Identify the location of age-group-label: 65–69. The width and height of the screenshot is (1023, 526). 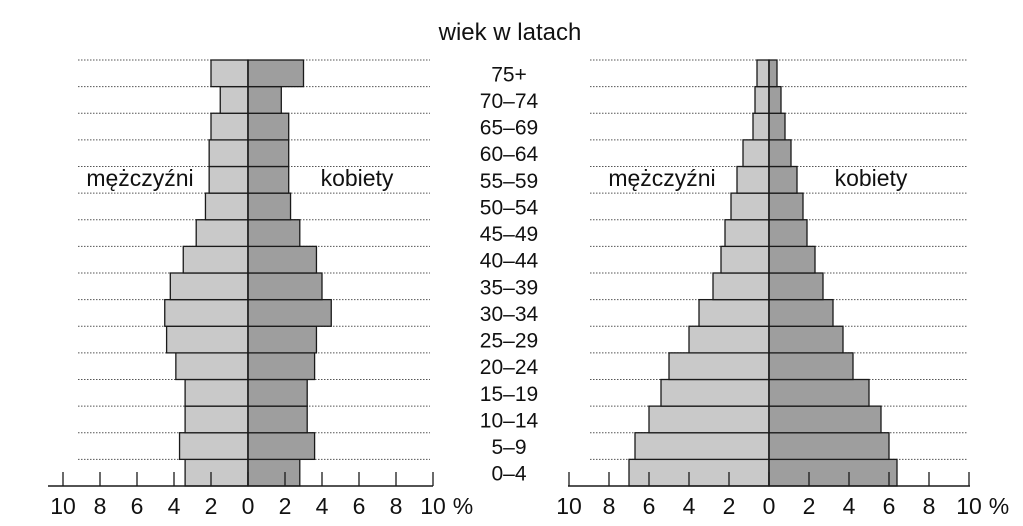
(509, 128).